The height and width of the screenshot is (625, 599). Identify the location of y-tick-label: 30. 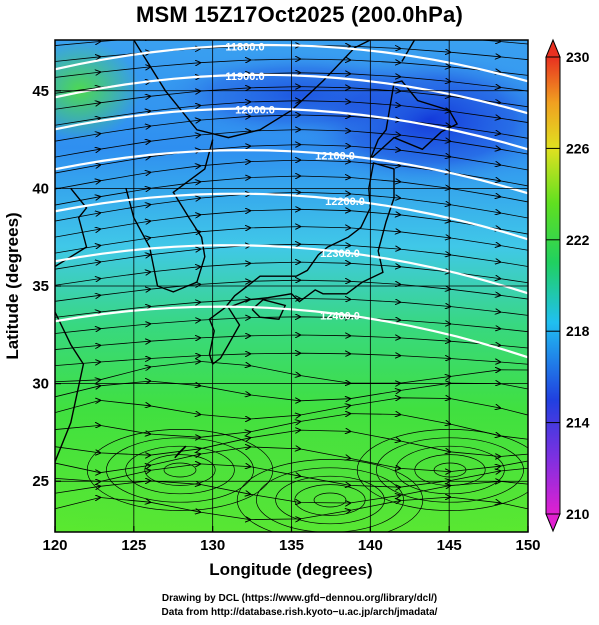
(40, 384).